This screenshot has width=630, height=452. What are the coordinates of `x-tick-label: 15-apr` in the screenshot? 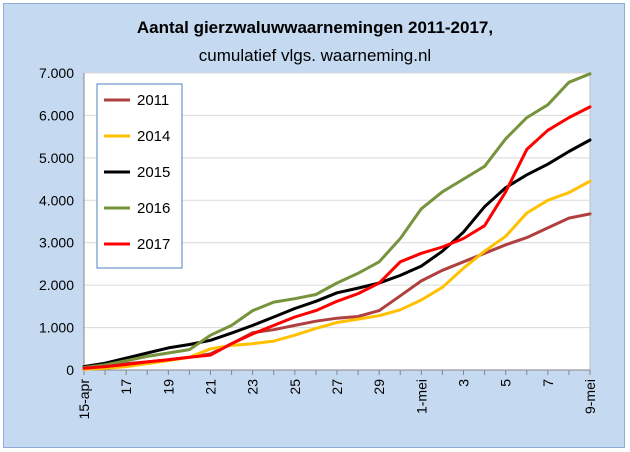 It's located at (84, 399).